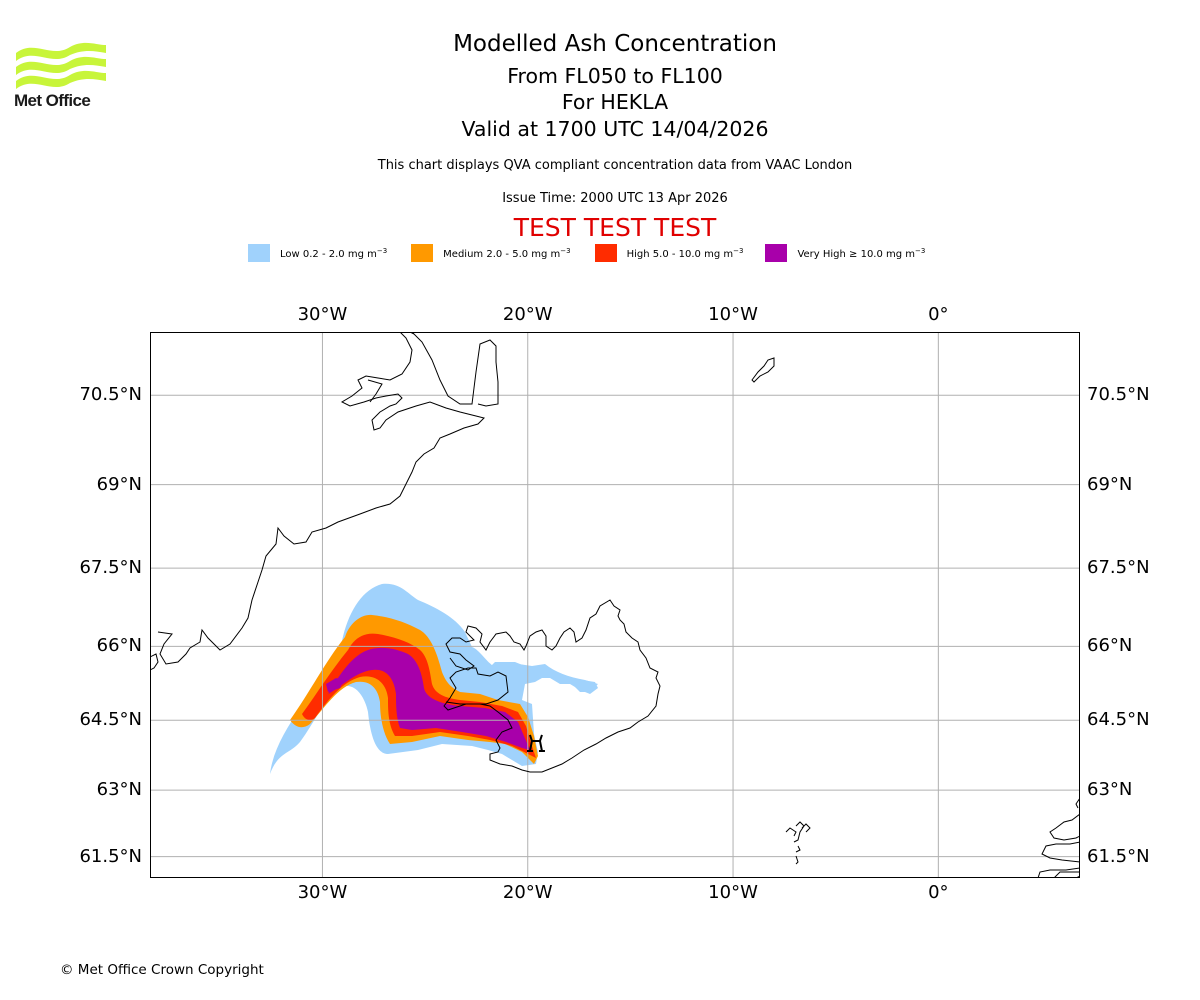 This screenshot has height=1000, width=1200. What do you see at coordinates (615, 44) in the screenshot?
I see `chart-title: Modelled Ash Concentration` at bounding box center [615, 44].